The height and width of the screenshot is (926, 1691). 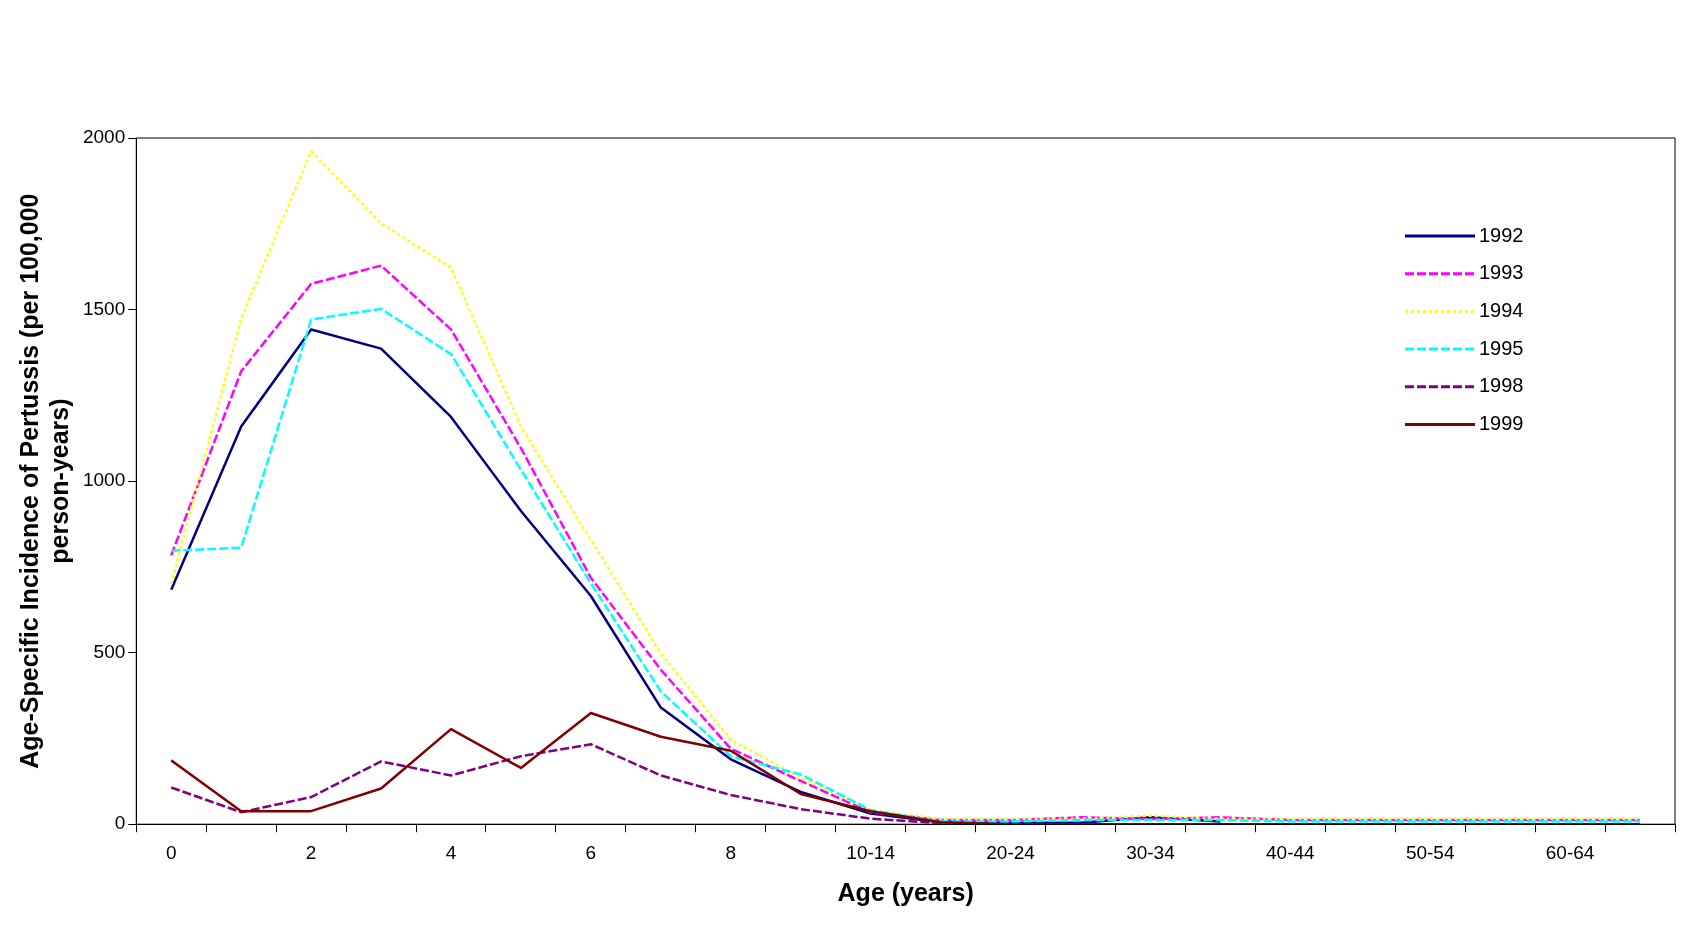 What do you see at coordinates (731, 852) in the screenshot?
I see `x-tick-label: 8` at bounding box center [731, 852].